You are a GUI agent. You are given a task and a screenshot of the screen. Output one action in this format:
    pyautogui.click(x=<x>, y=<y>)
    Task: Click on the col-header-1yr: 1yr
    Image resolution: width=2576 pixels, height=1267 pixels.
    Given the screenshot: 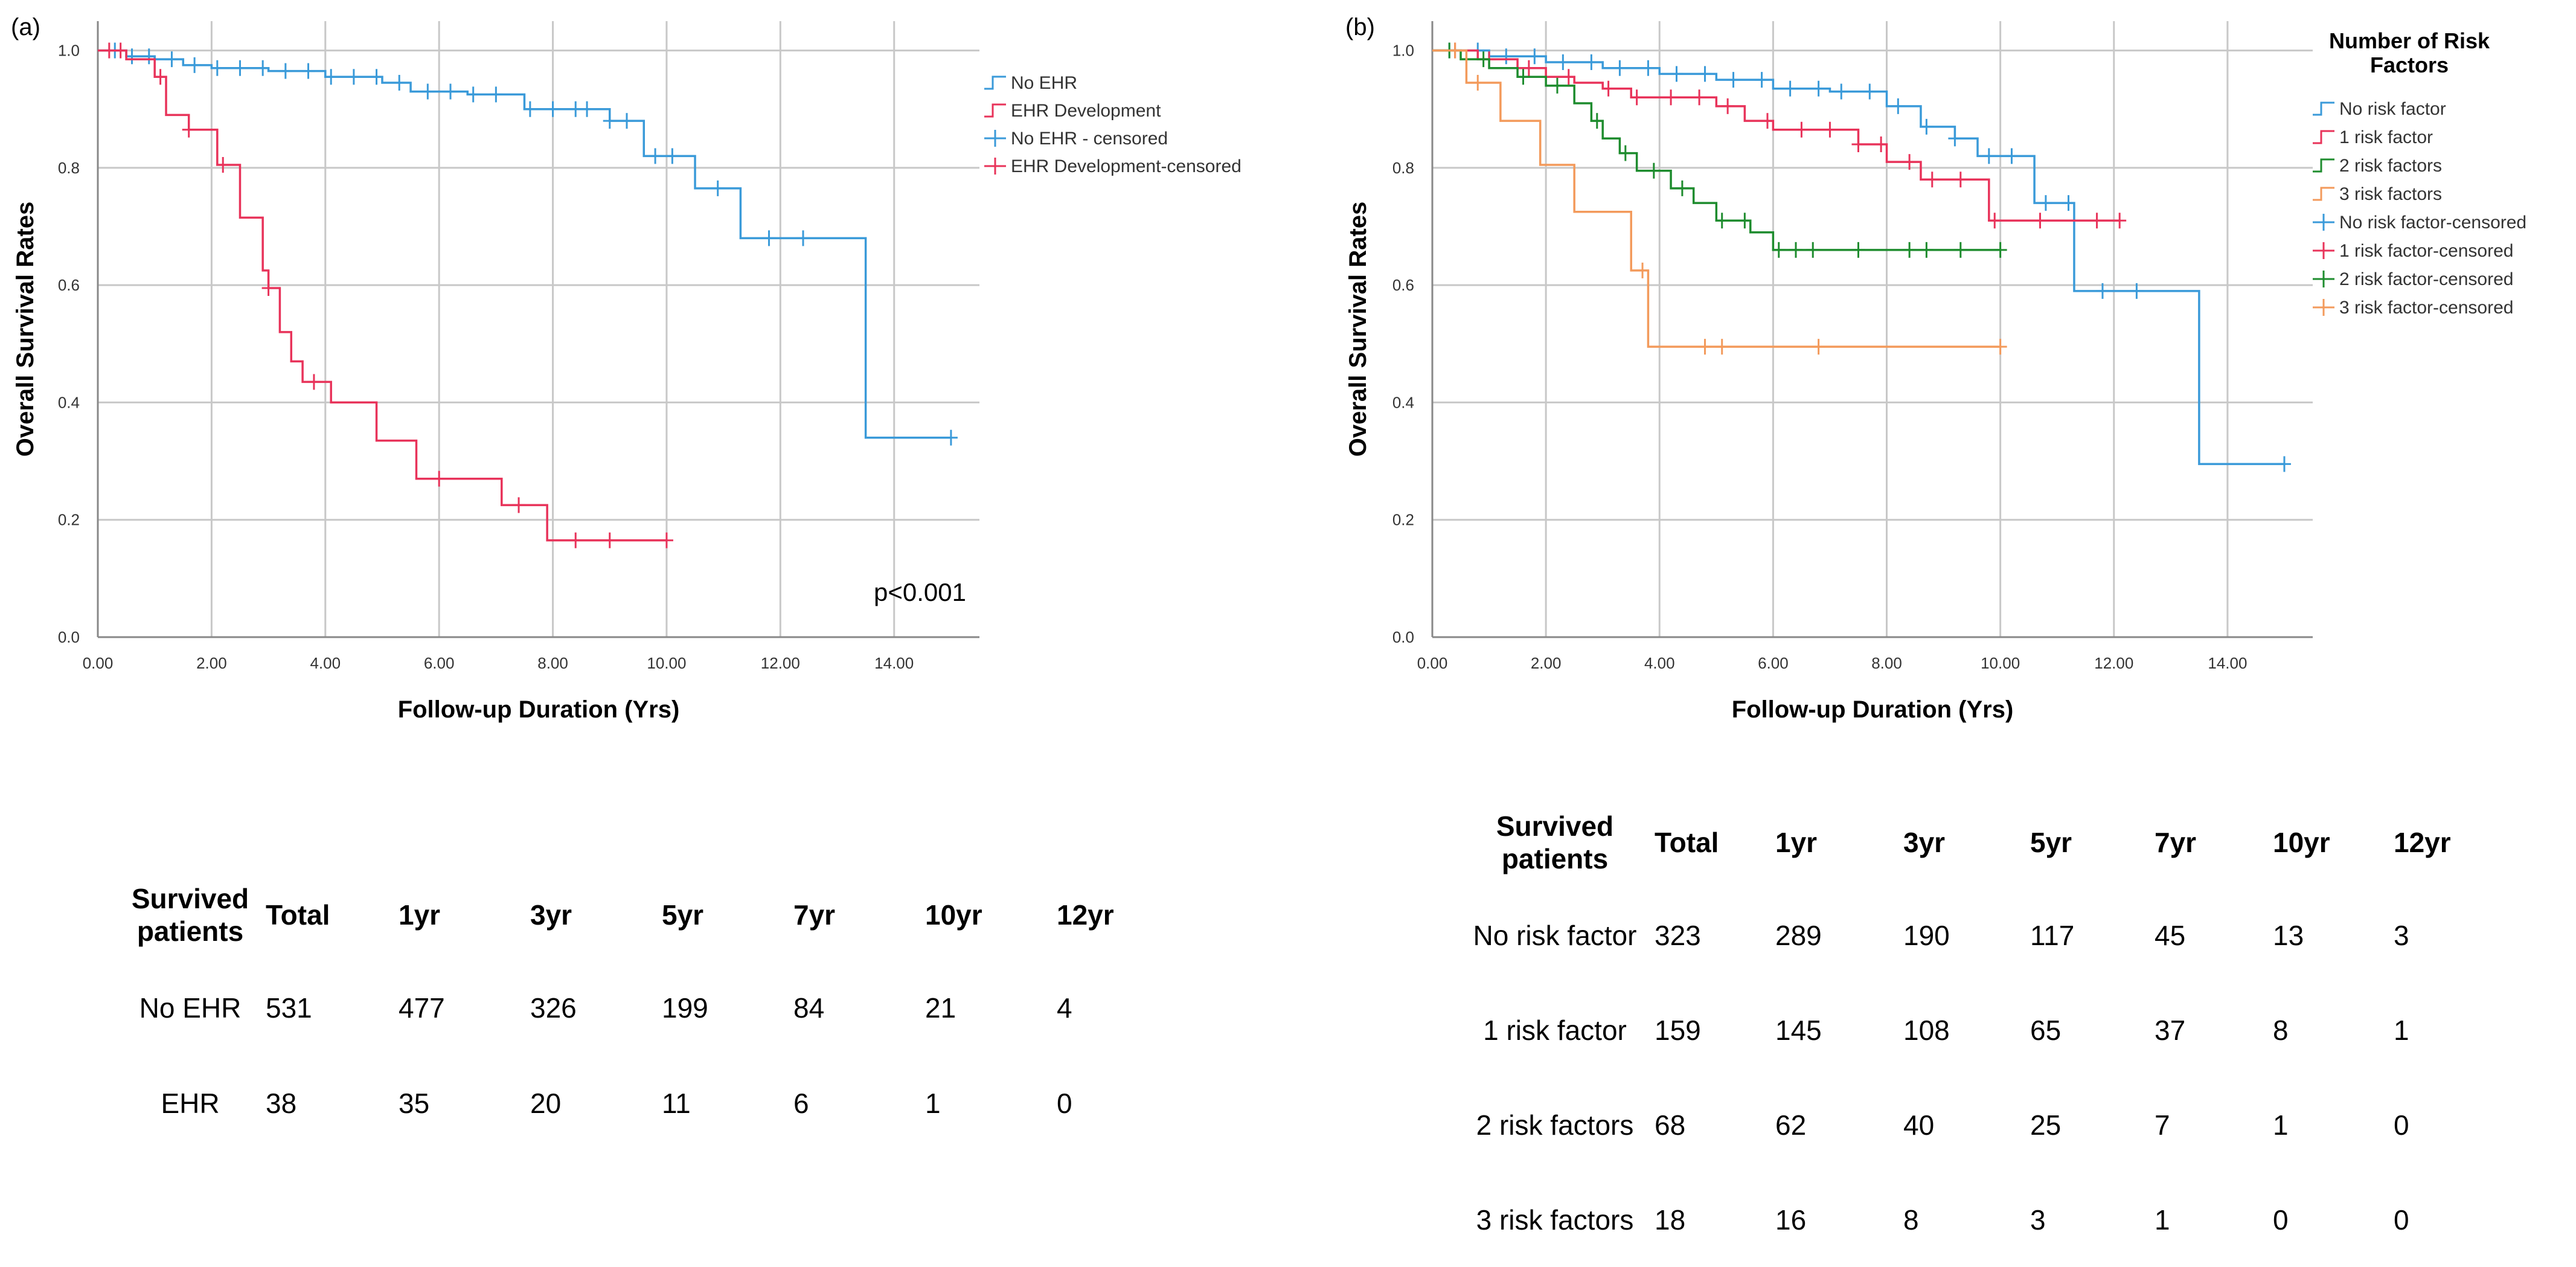 What is the action you would take?
    pyautogui.click(x=420, y=915)
    